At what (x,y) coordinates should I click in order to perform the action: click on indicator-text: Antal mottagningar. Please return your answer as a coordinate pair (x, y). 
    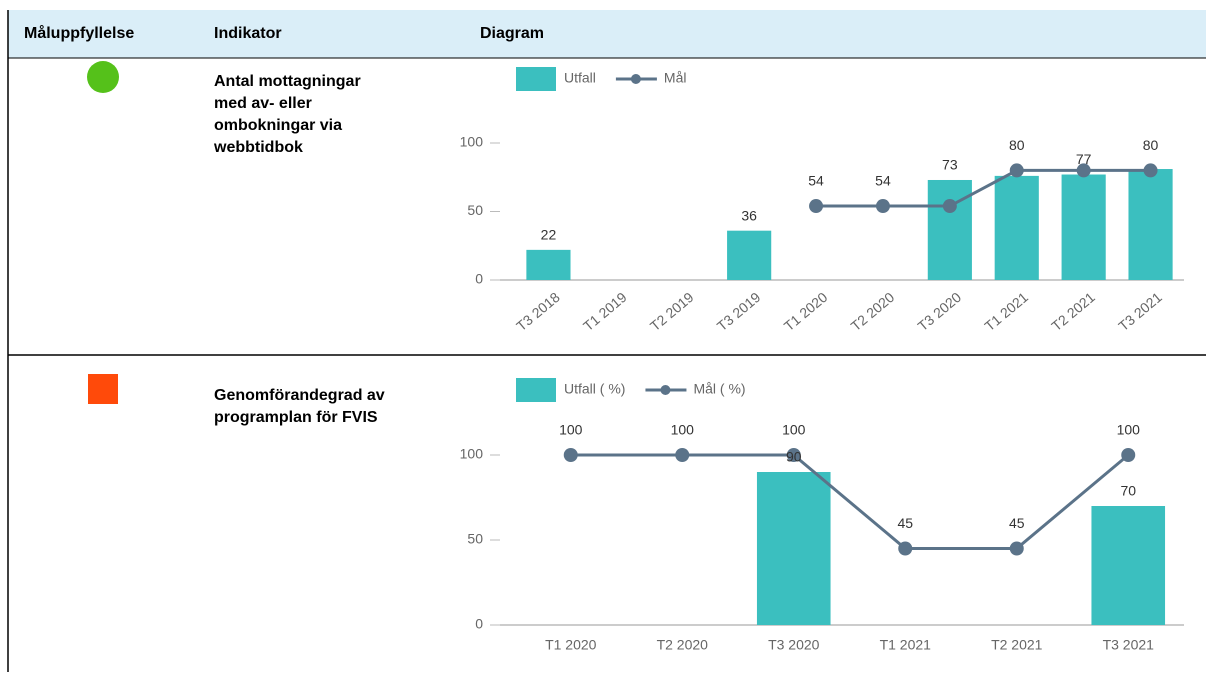
    Looking at the image, I should click on (287, 81).